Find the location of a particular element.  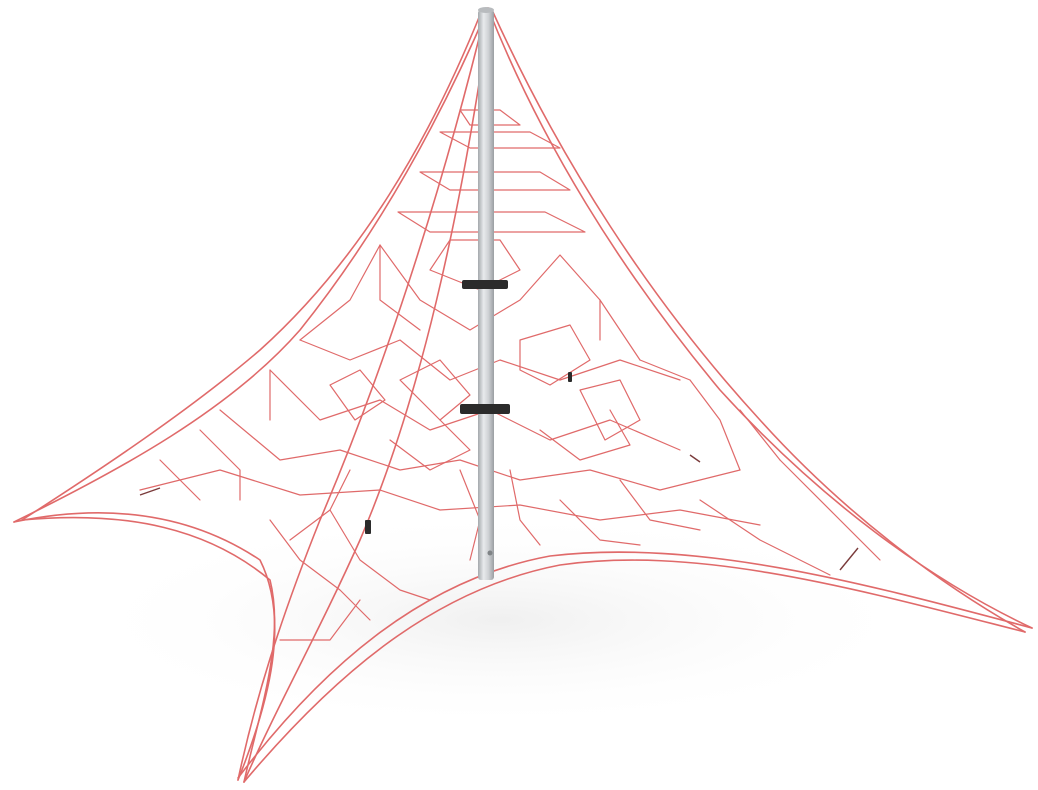

central-pole is located at coordinates (486, 293).